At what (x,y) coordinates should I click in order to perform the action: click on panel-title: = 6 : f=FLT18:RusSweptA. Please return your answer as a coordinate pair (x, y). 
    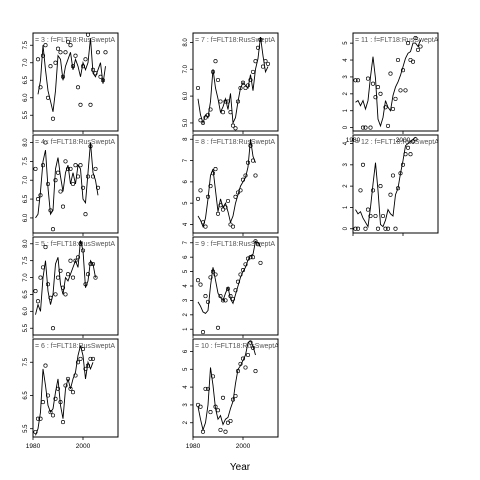
    Looking at the image, I should click on (75, 346).